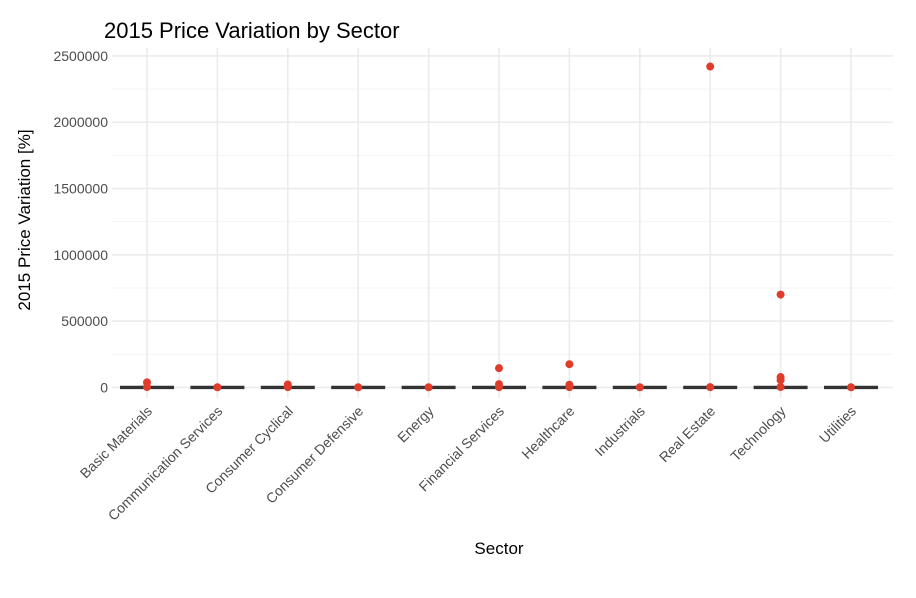 The height and width of the screenshot is (598, 916). I want to click on x-tick-label: Basic Materials, so click(116, 442).